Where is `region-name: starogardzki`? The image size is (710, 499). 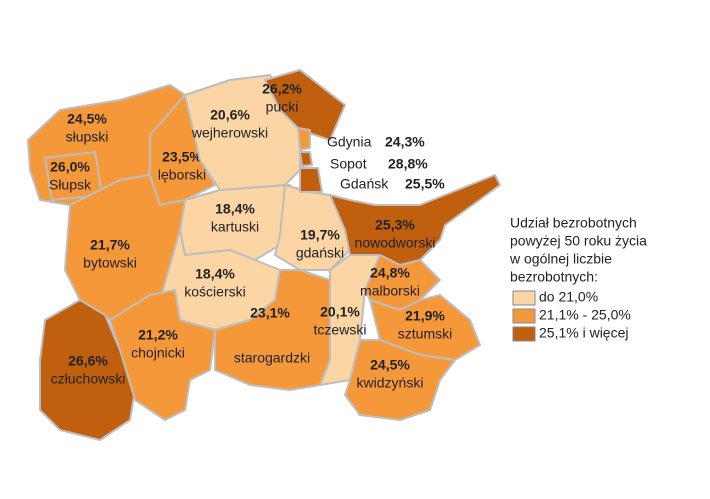
region-name: starogardzki is located at coordinates (272, 358).